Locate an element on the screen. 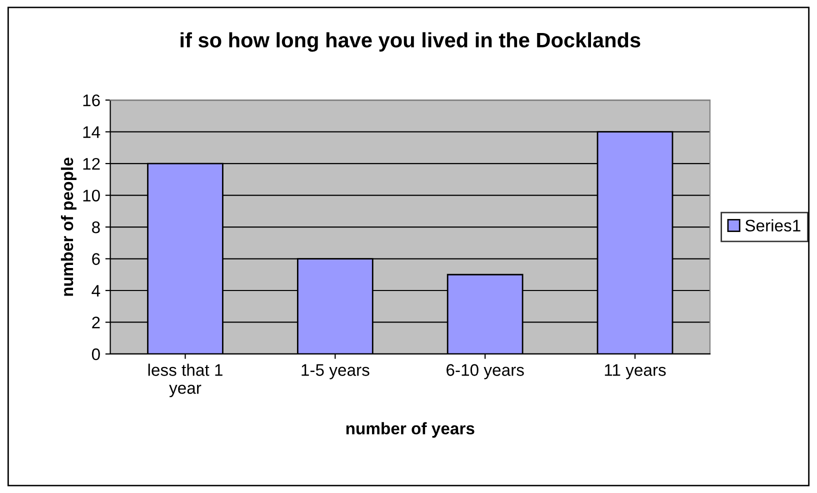 The height and width of the screenshot is (493, 817). x-tick-label: 1-5 years is located at coordinates (336, 372).